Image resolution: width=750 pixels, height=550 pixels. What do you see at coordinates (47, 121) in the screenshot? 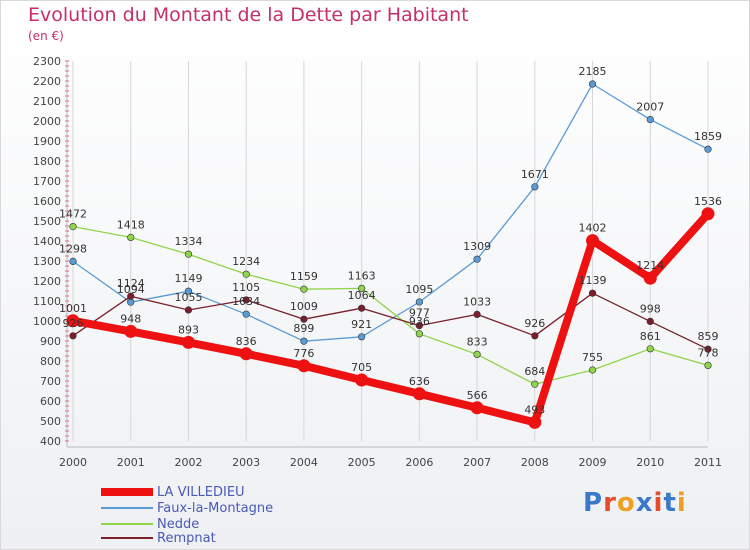
I see `y-tick-label: 2000` at bounding box center [47, 121].